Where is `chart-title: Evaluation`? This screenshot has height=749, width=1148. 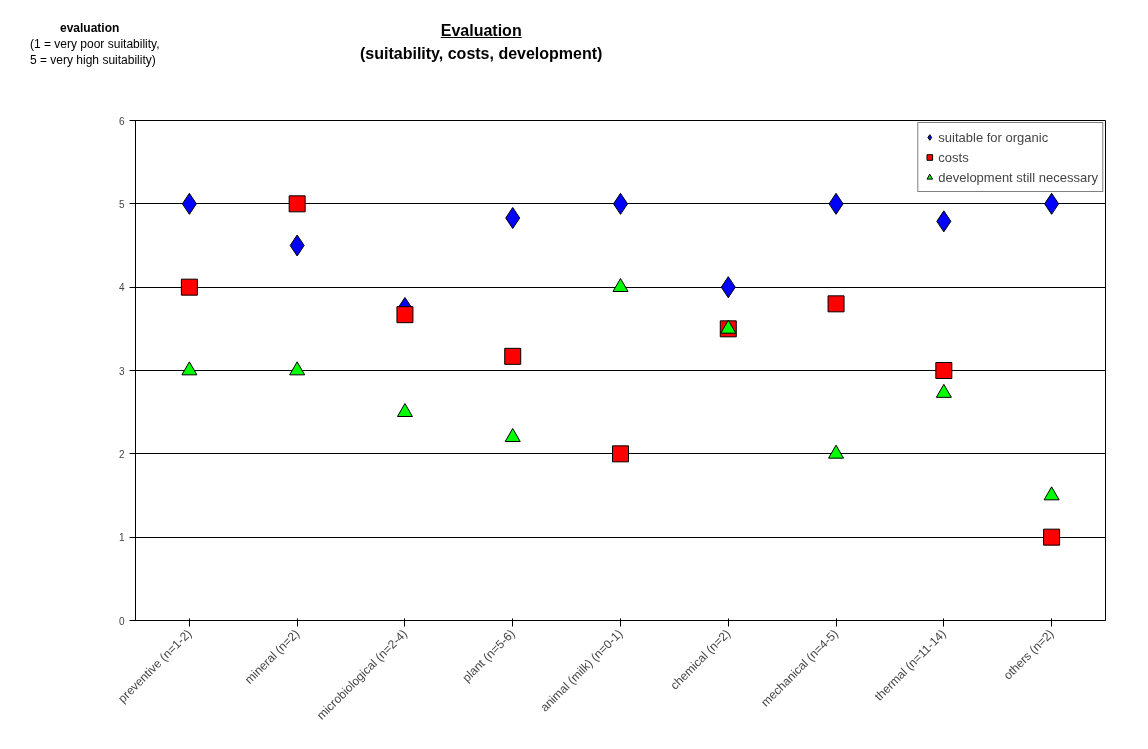 chart-title: Evaluation is located at coordinates (481, 30).